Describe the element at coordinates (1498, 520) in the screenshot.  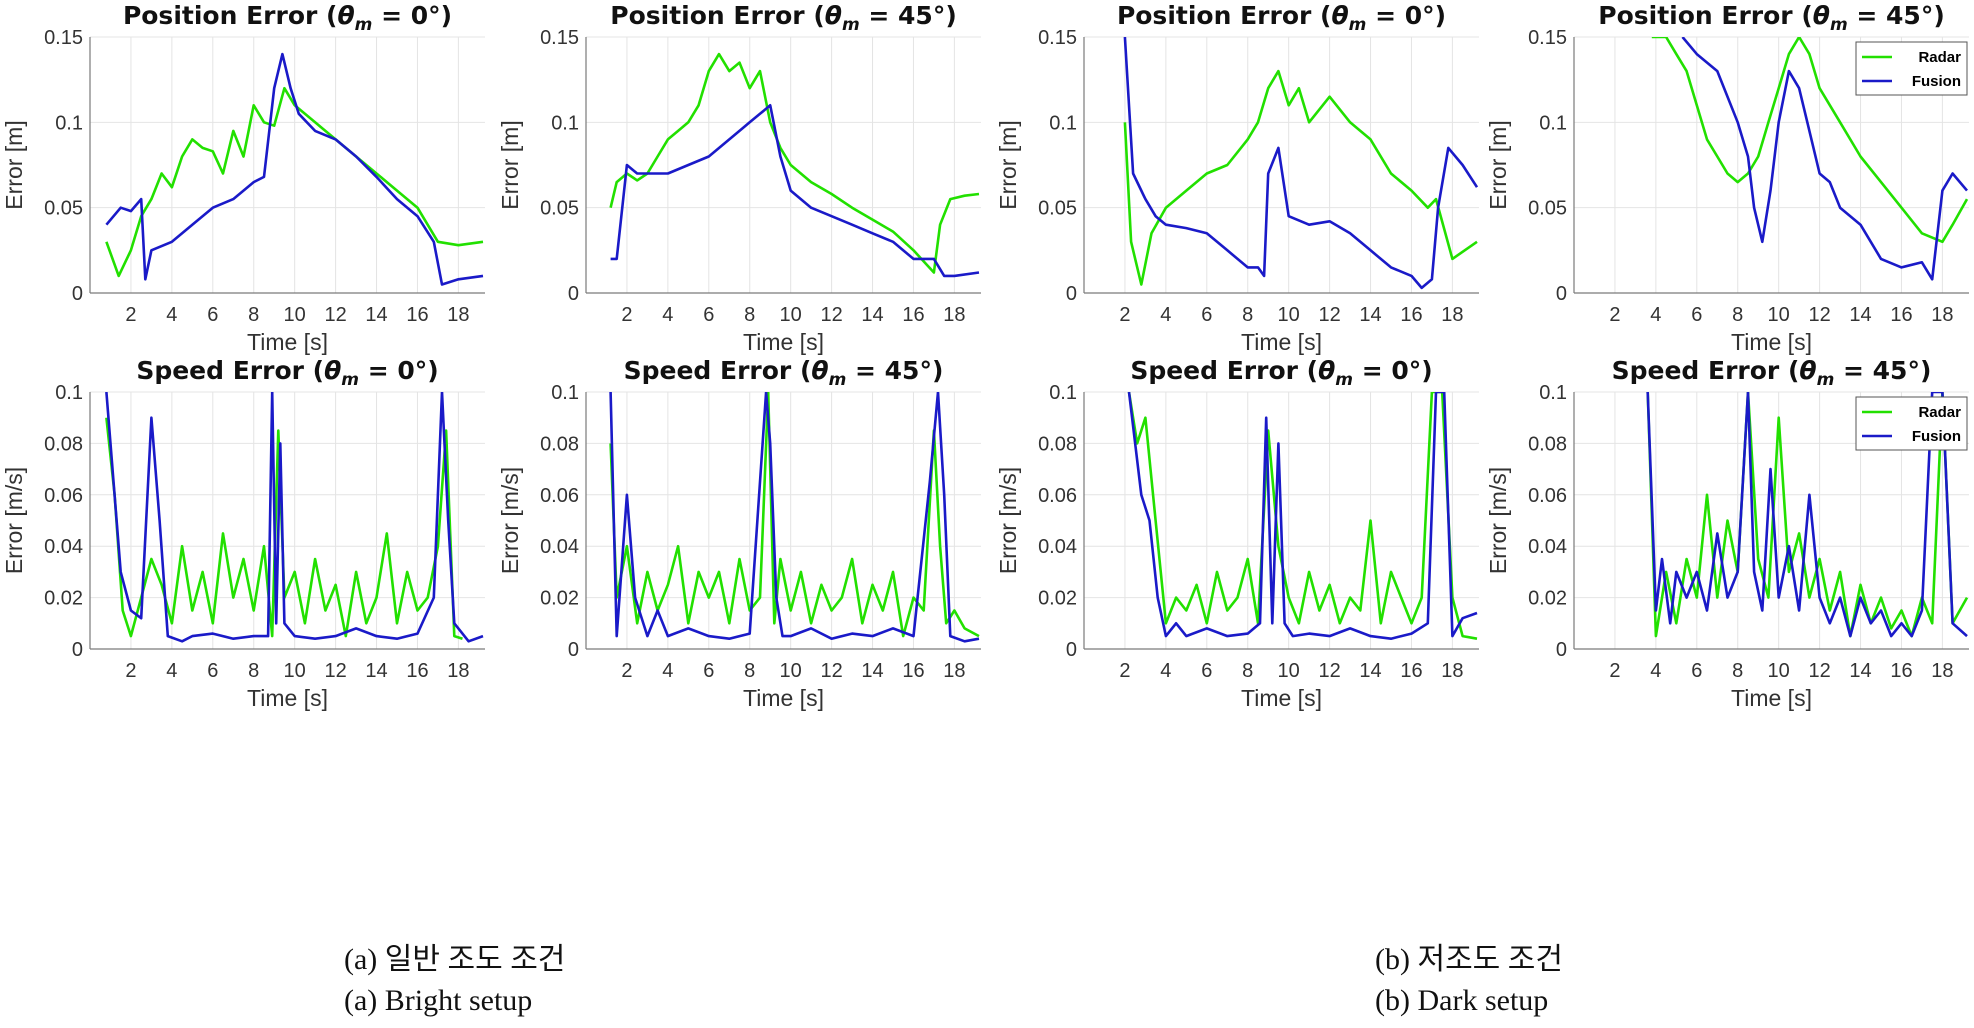
I see `y-axis-label: Error [m/s]` at that location.